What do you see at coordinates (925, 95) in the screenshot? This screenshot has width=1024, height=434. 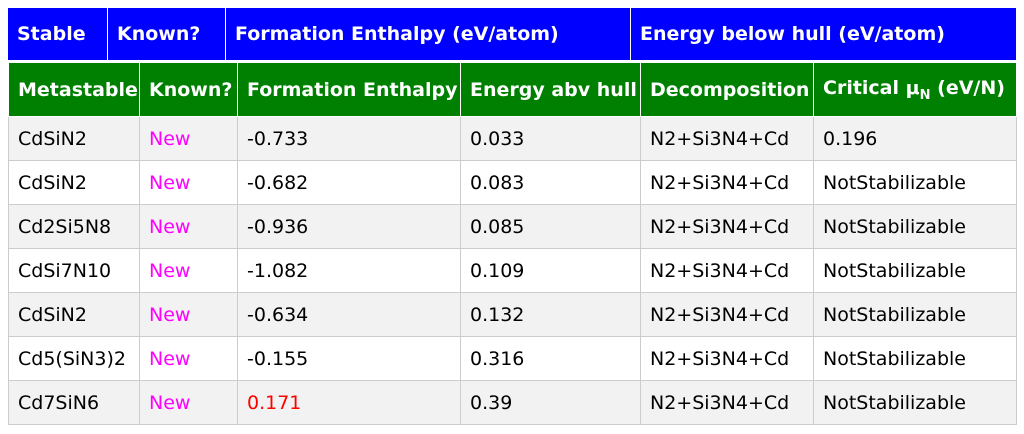 I see `critical-mu-subscript: N` at bounding box center [925, 95].